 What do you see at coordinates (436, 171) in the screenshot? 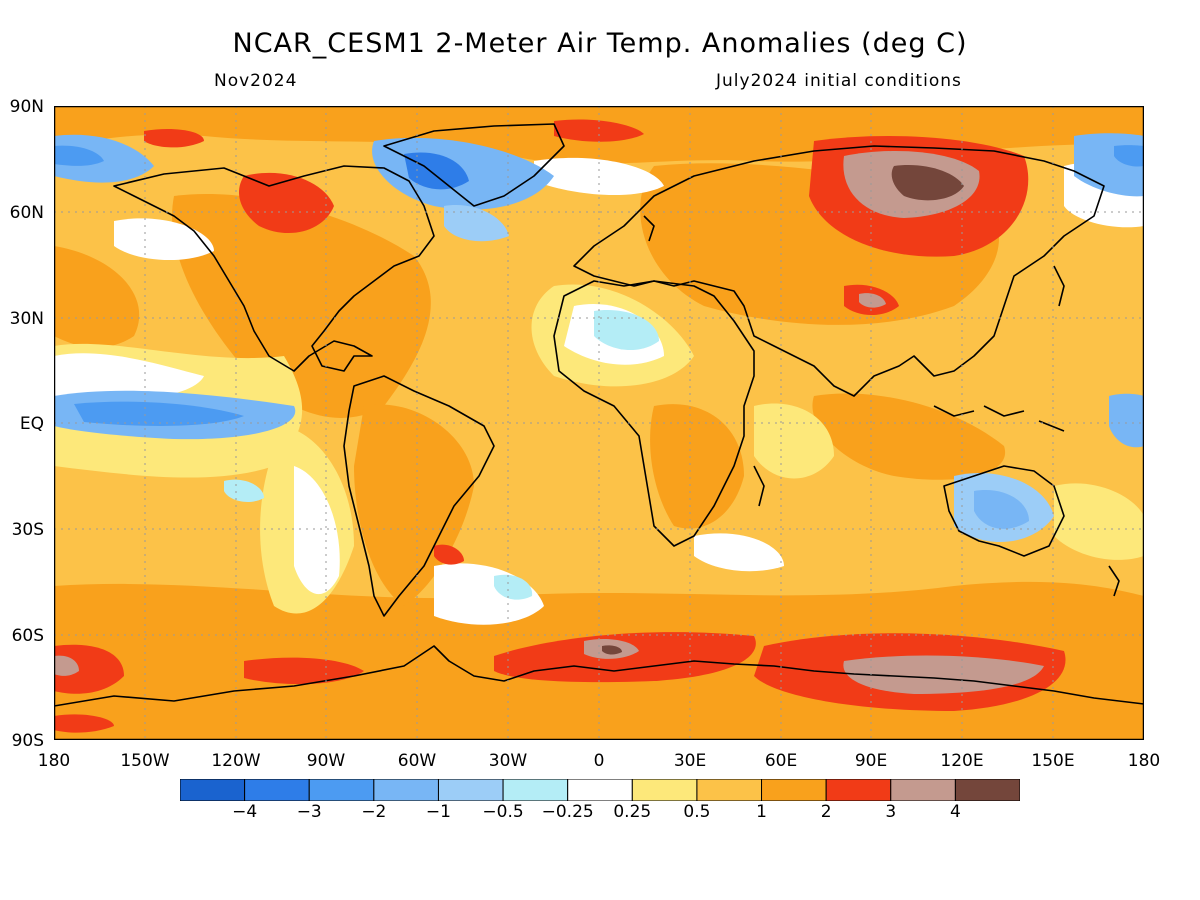
I see `greenland-cold-core` at bounding box center [436, 171].